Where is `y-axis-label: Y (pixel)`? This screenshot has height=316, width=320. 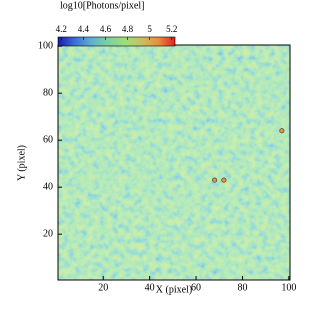 y-axis-label: Y (pixel) is located at coordinates (21, 163).